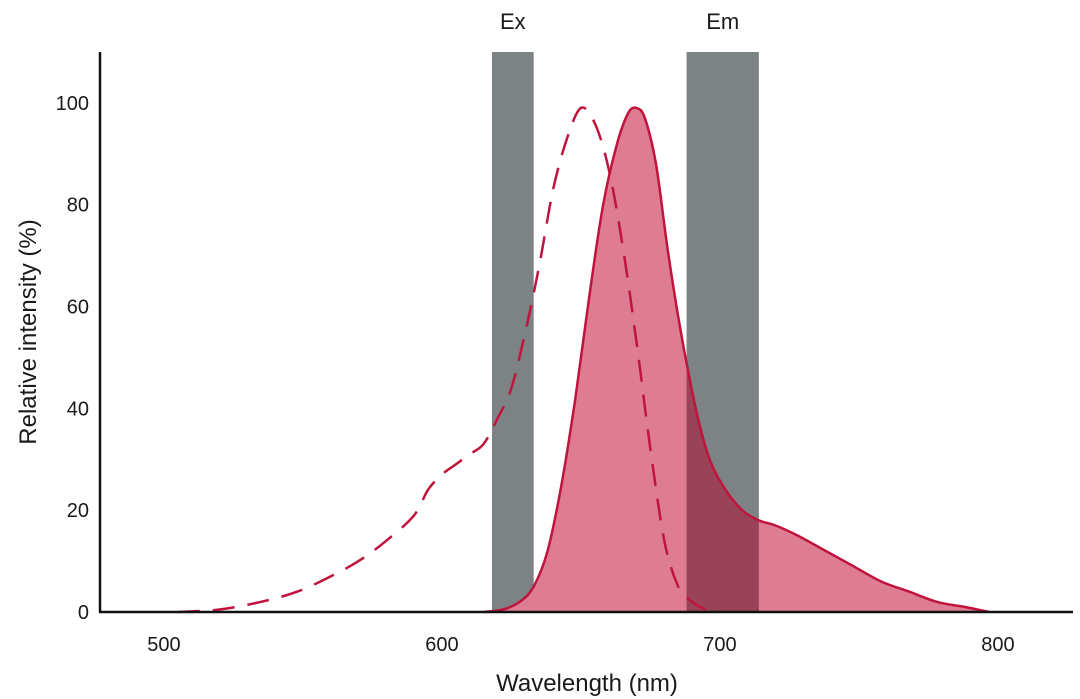  Describe the element at coordinates (83, 613) in the screenshot. I see `y-tick-label: 0` at that location.